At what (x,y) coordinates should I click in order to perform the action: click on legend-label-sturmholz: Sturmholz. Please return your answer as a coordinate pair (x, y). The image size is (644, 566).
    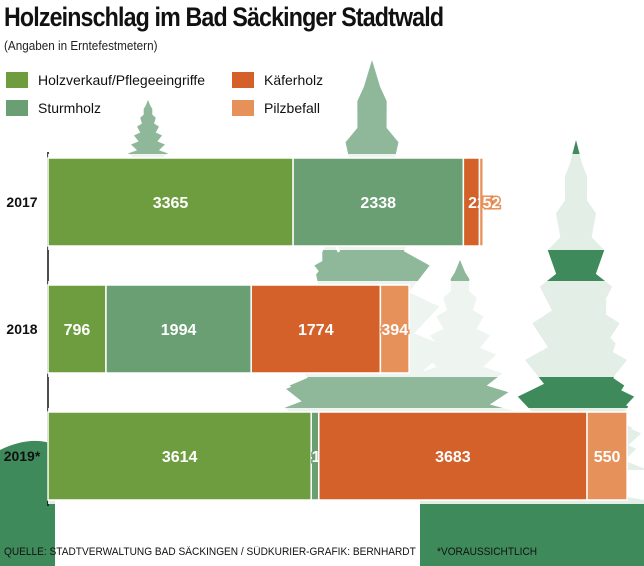
    Looking at the image, I should click on (70, 108).